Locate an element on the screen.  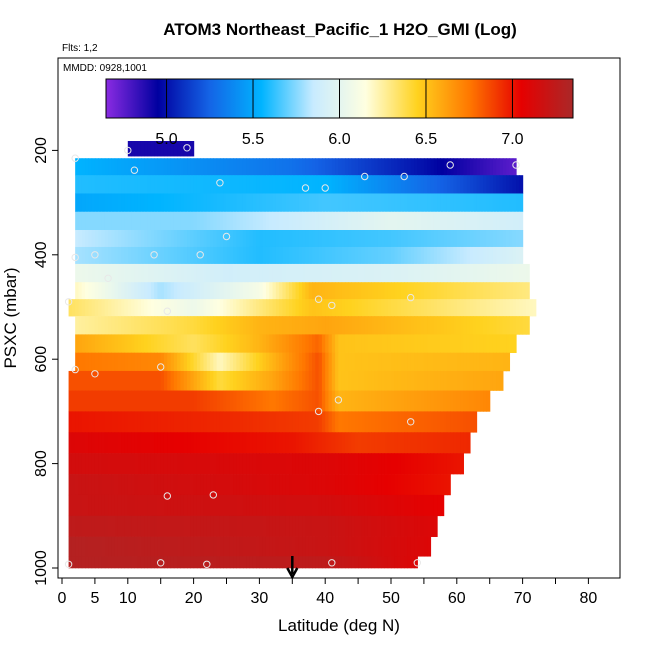
flights-note: Flts: 1,2 is located at coordinates (80, 48).